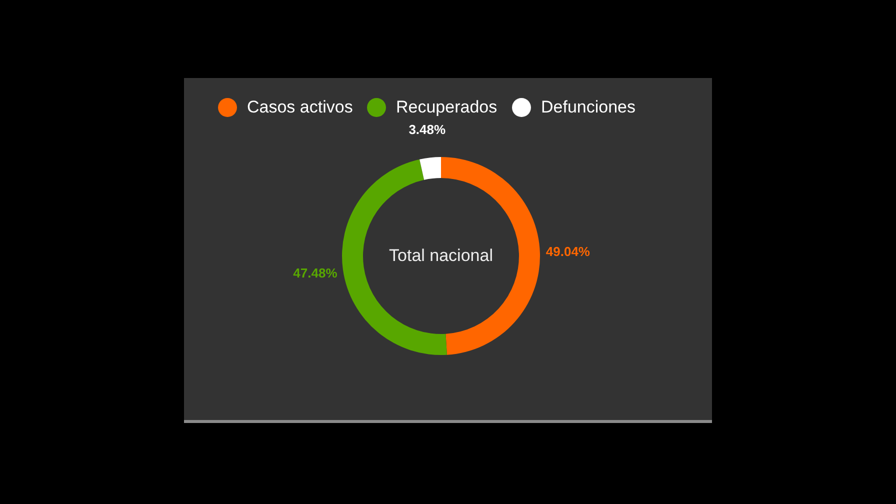  What do you see at coordinates (447, 107) in the screenshot?
I see `legend-label: Recuperados` at bounding box center [447, 107].